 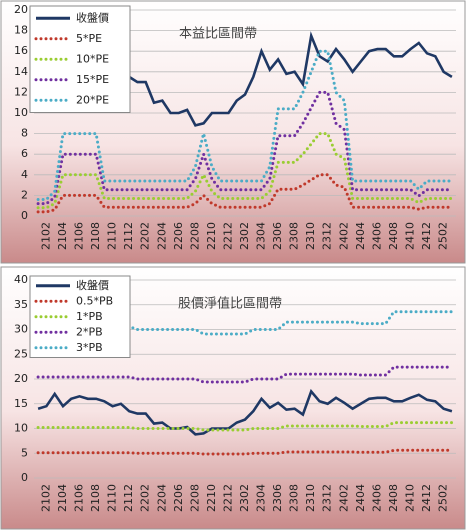 What do you see at coordinates (24, 153) in the screenshot?
I see `y-tick-label: 6` at bounding box center [24, 153].